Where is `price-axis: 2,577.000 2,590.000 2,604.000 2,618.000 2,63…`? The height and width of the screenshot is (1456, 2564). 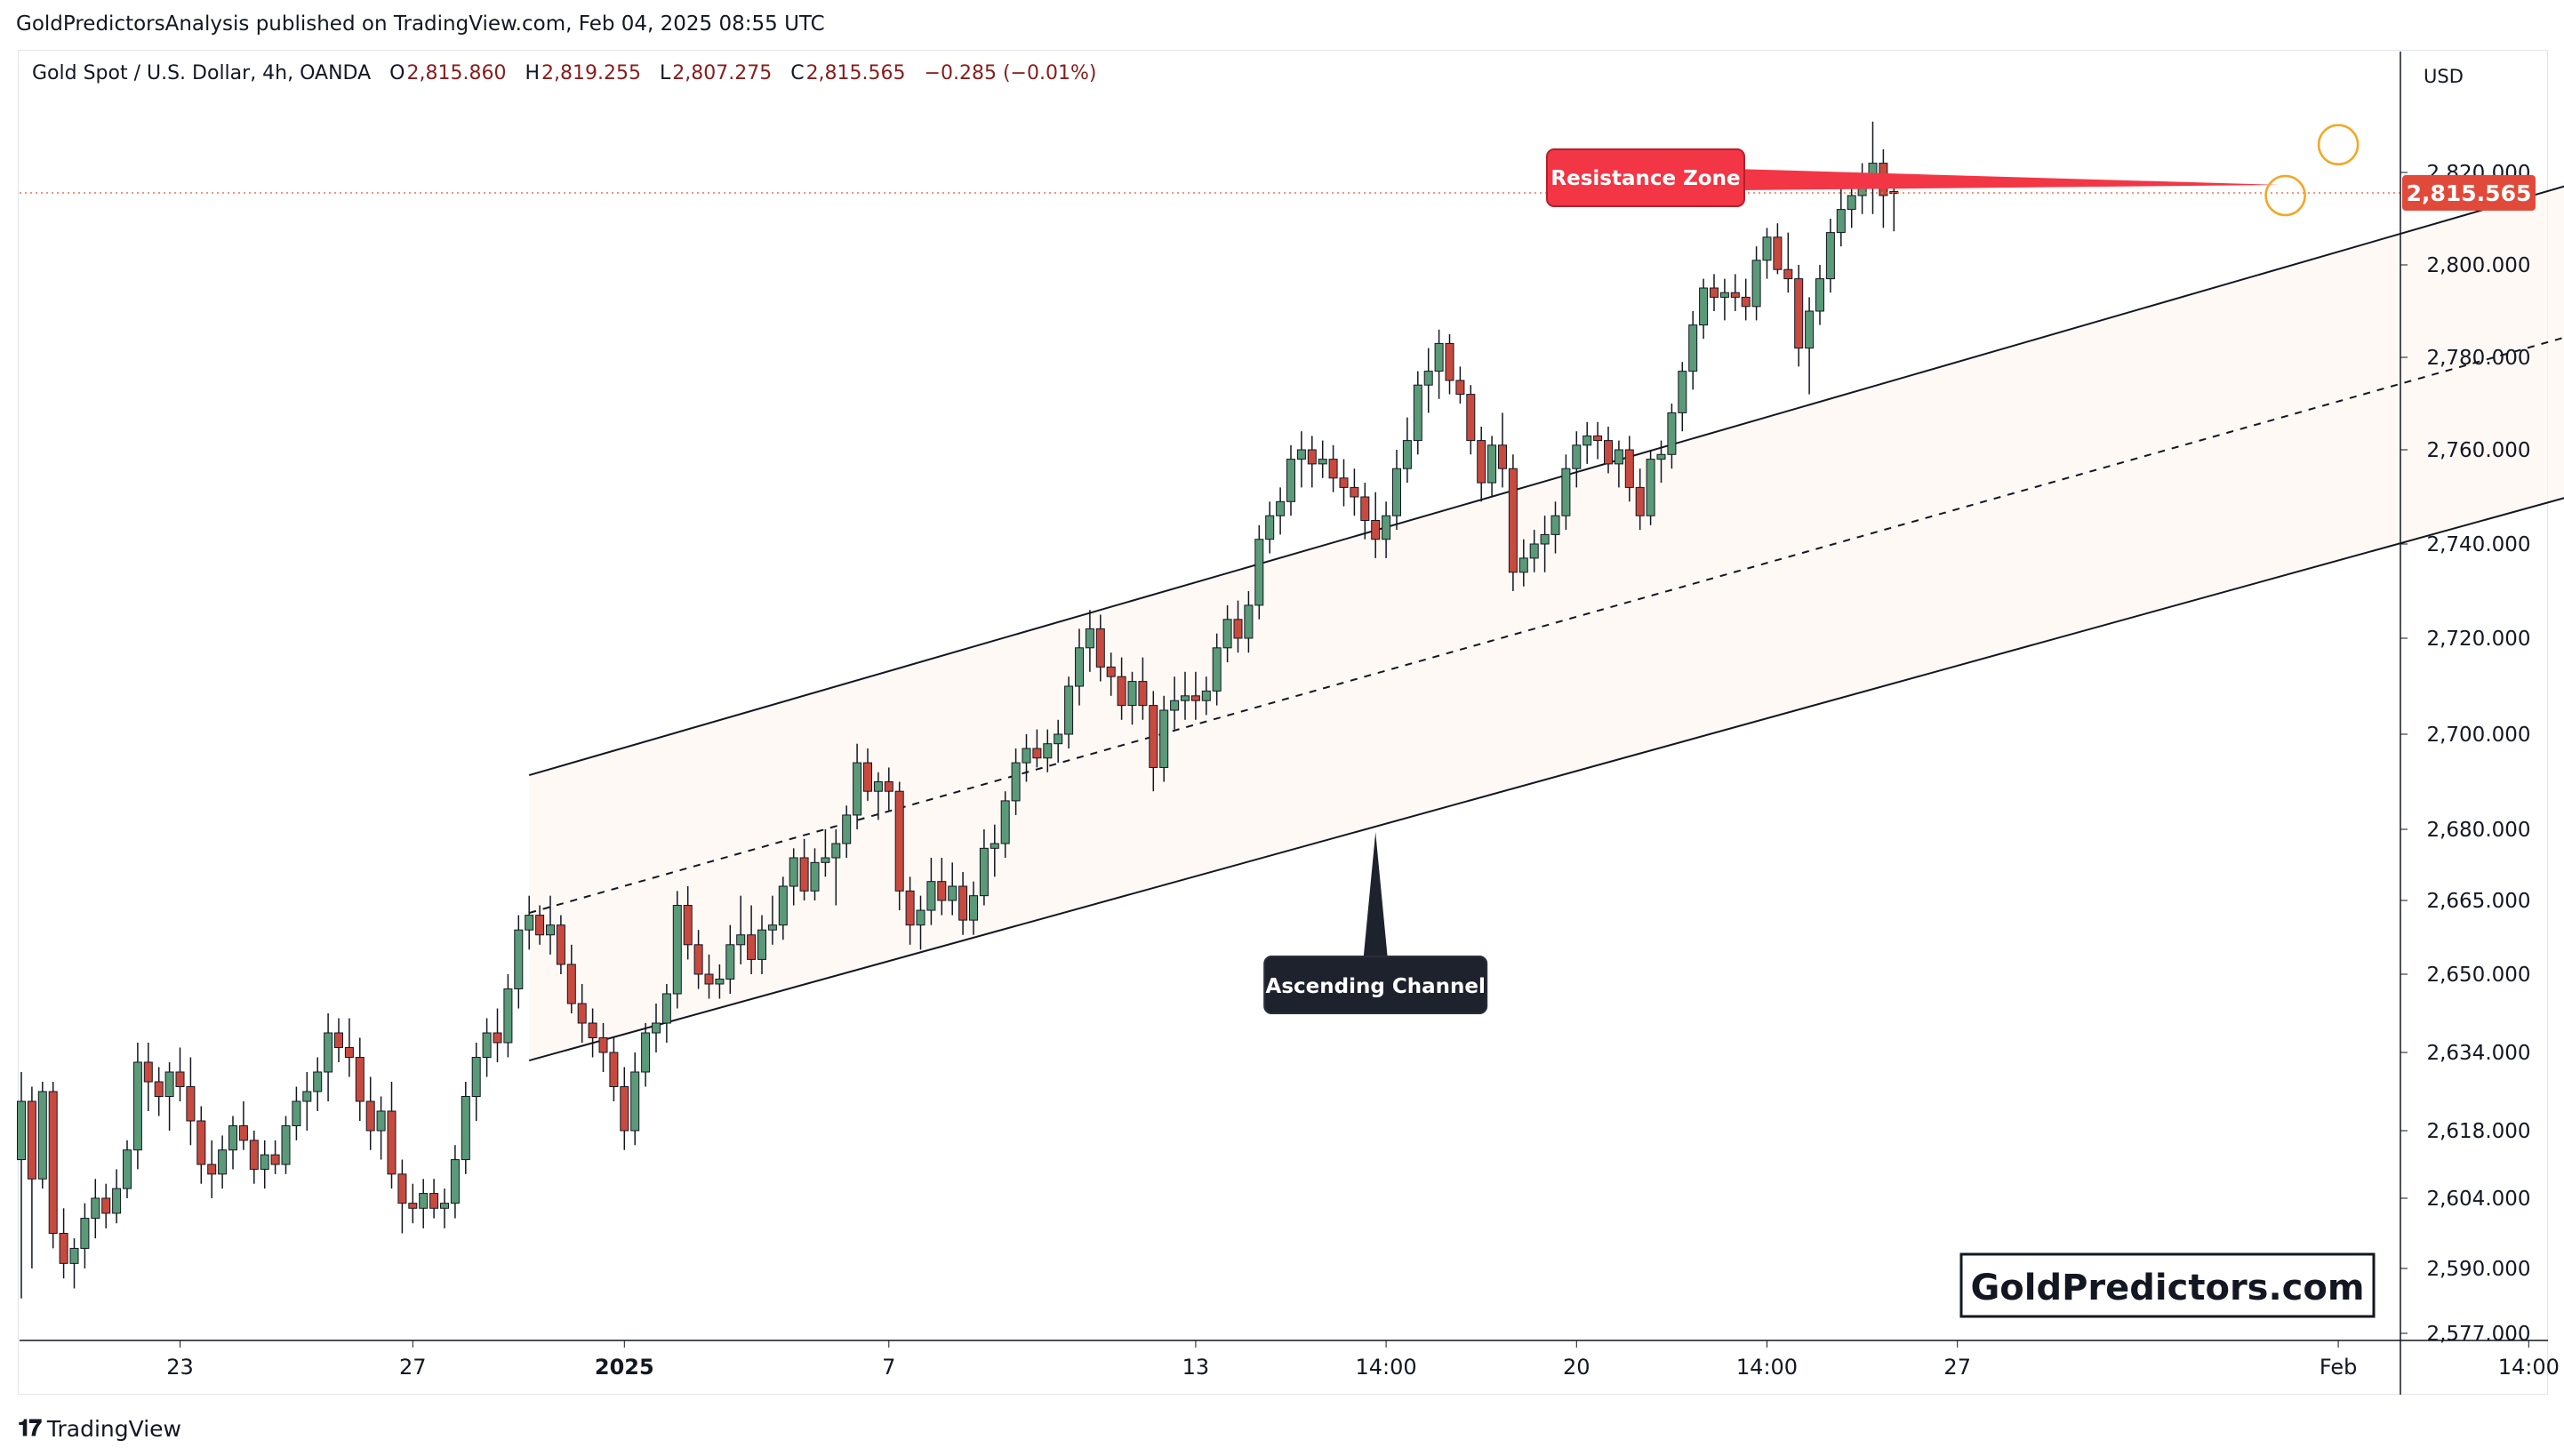 price-axis: 2,577.000 2,590.000 2,604.000 2,618.000 2,63… is located at coordinates (2465, 723).